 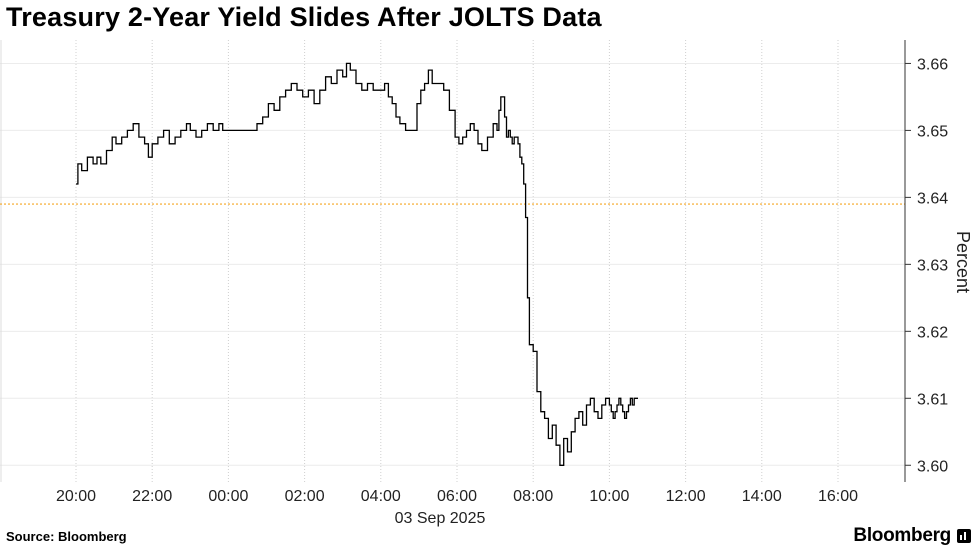 I want to click on x-tick-label: 12:00, so click(x=686, y=496).